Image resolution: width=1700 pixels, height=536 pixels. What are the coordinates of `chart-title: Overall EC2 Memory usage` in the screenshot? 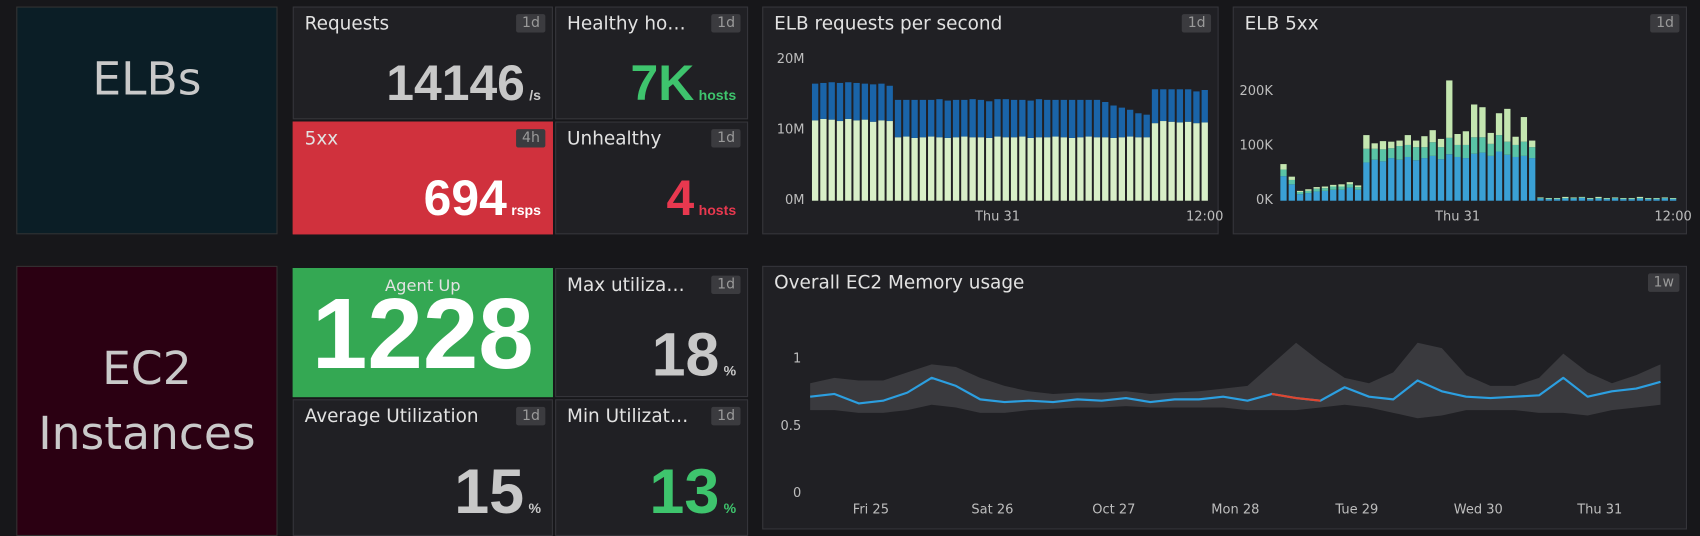 It's located at (899, 283).